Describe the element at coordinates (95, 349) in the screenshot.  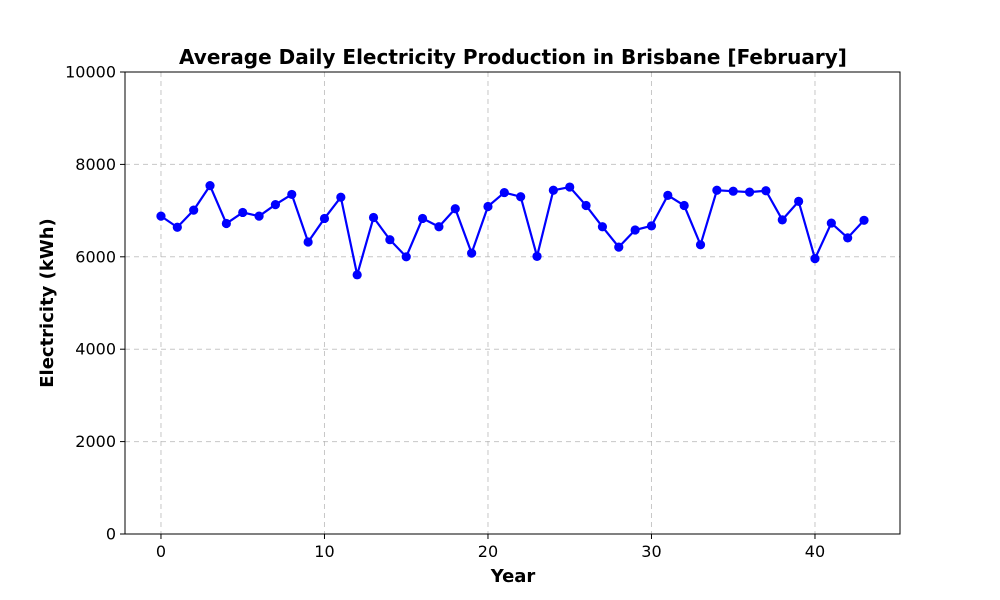
I see `y-tick-label: 4000` at that location.